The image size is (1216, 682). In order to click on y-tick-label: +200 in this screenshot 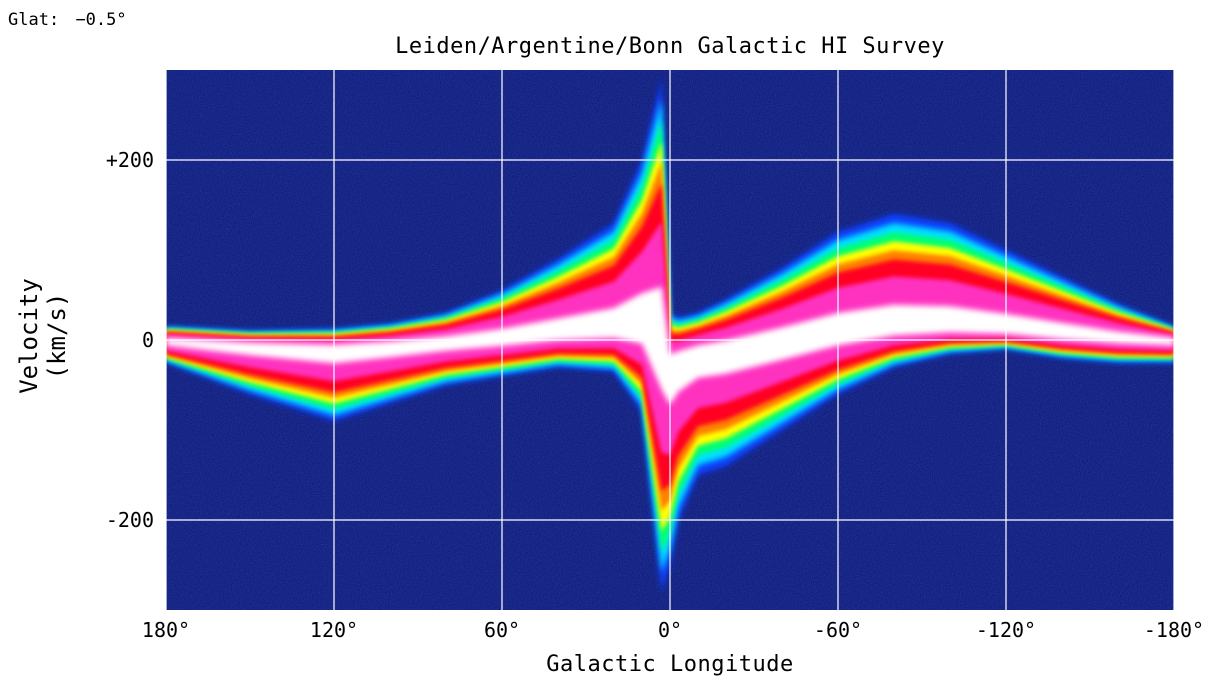, I will do `click(129, 160)`.